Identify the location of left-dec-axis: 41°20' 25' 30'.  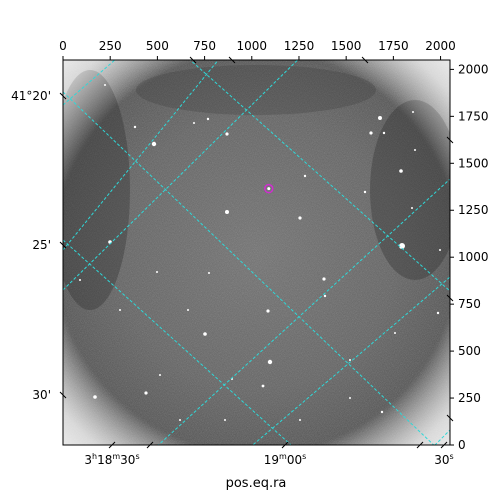
(39, 245).